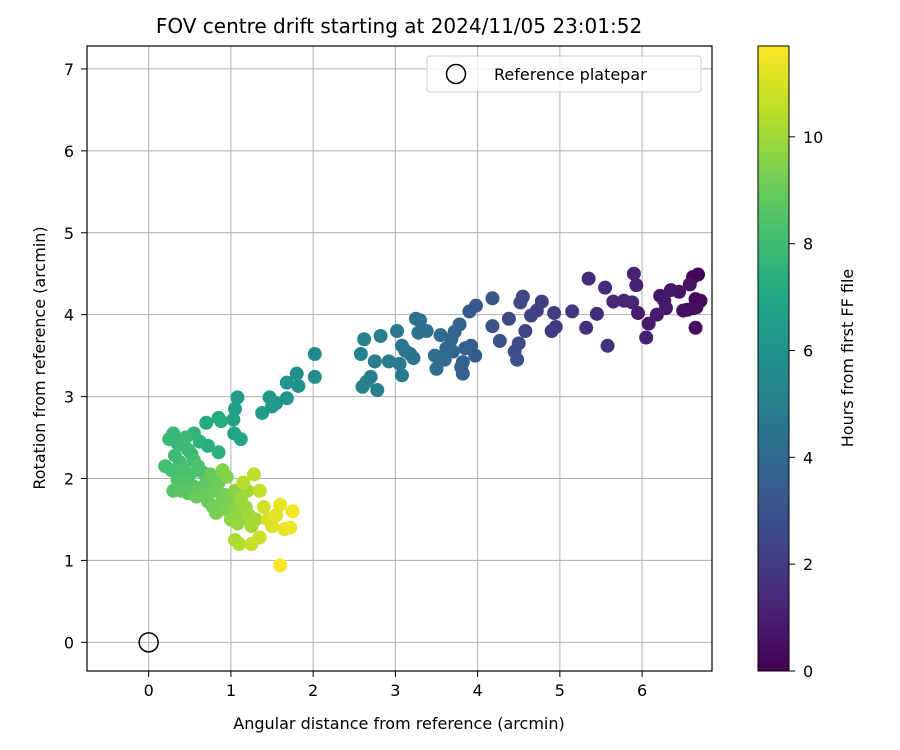  What do you see at coordinates (813, 137) in the screenshot?
I see `colorbar-tick-label: 10` at bounding box center [813, 137].